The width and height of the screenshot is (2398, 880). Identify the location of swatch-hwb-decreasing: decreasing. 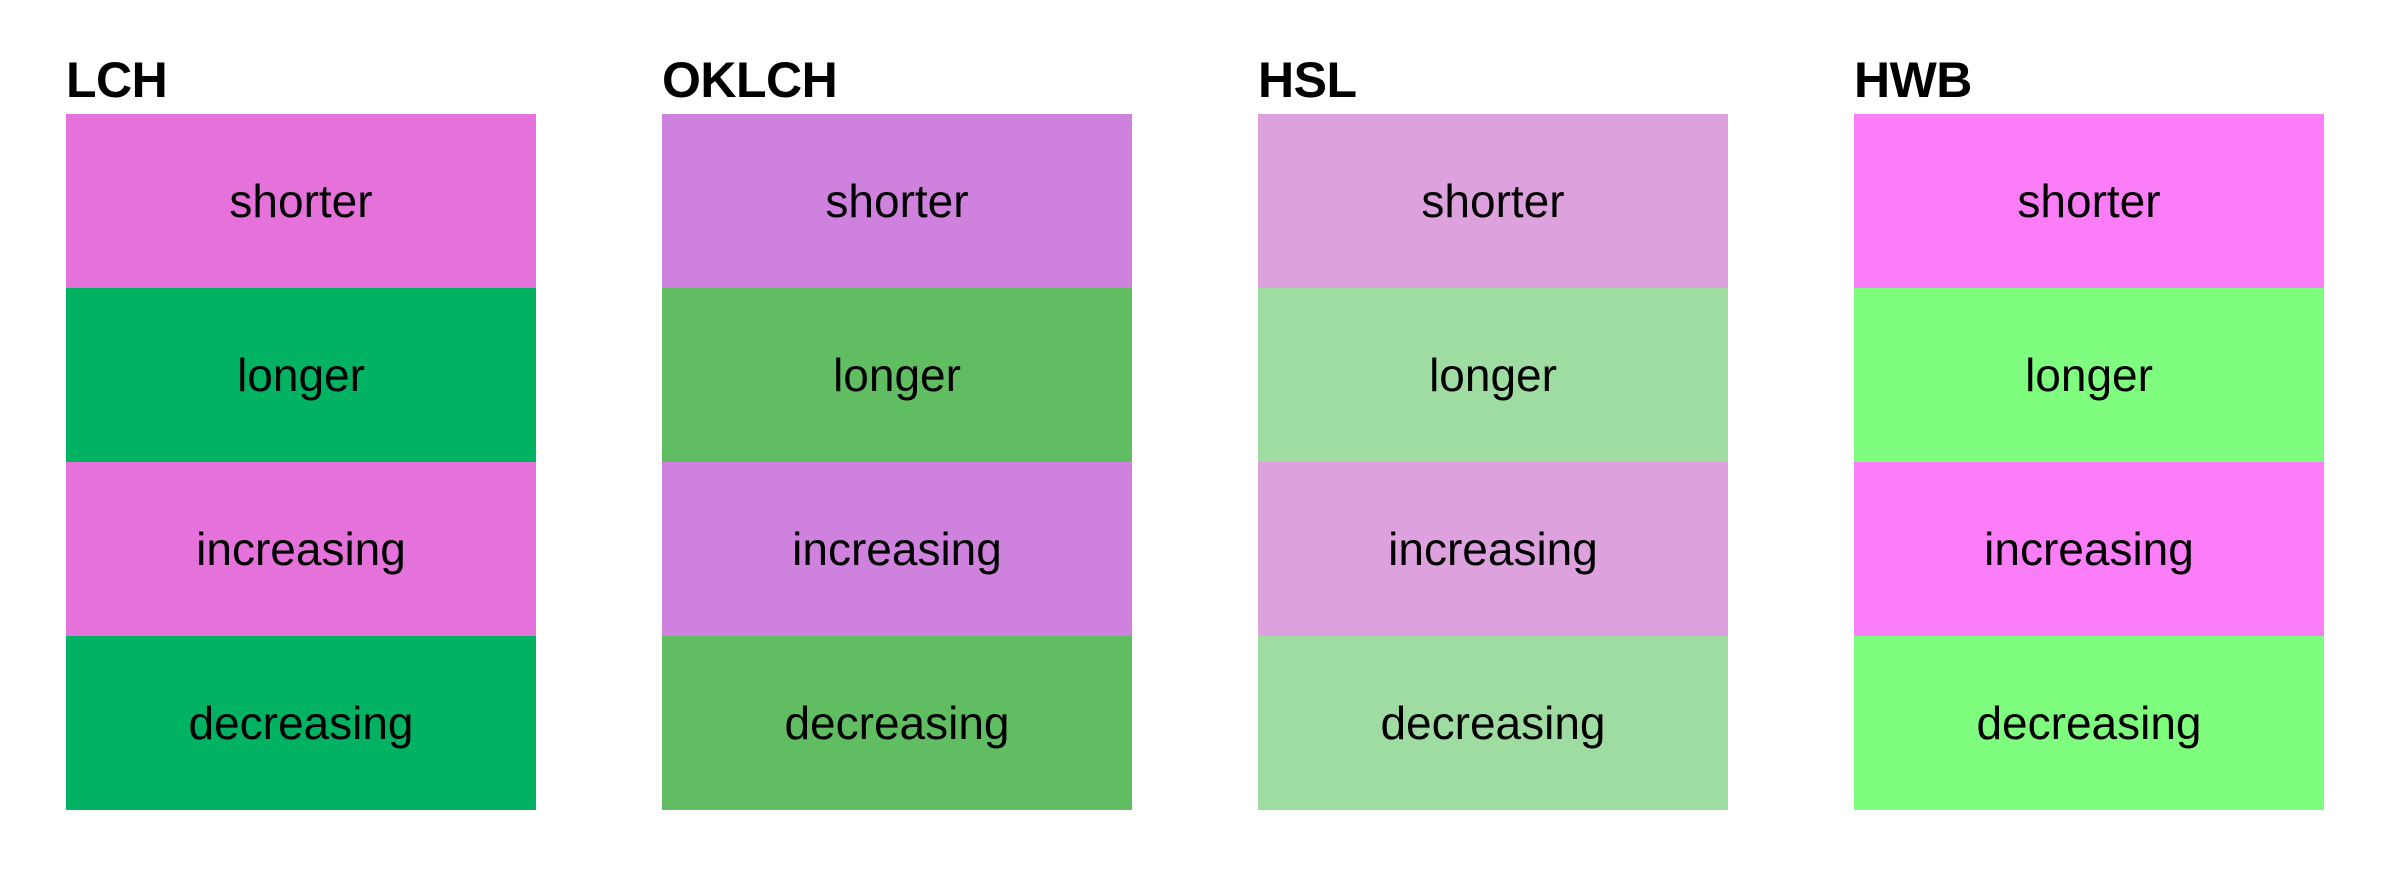
(2089, 723).